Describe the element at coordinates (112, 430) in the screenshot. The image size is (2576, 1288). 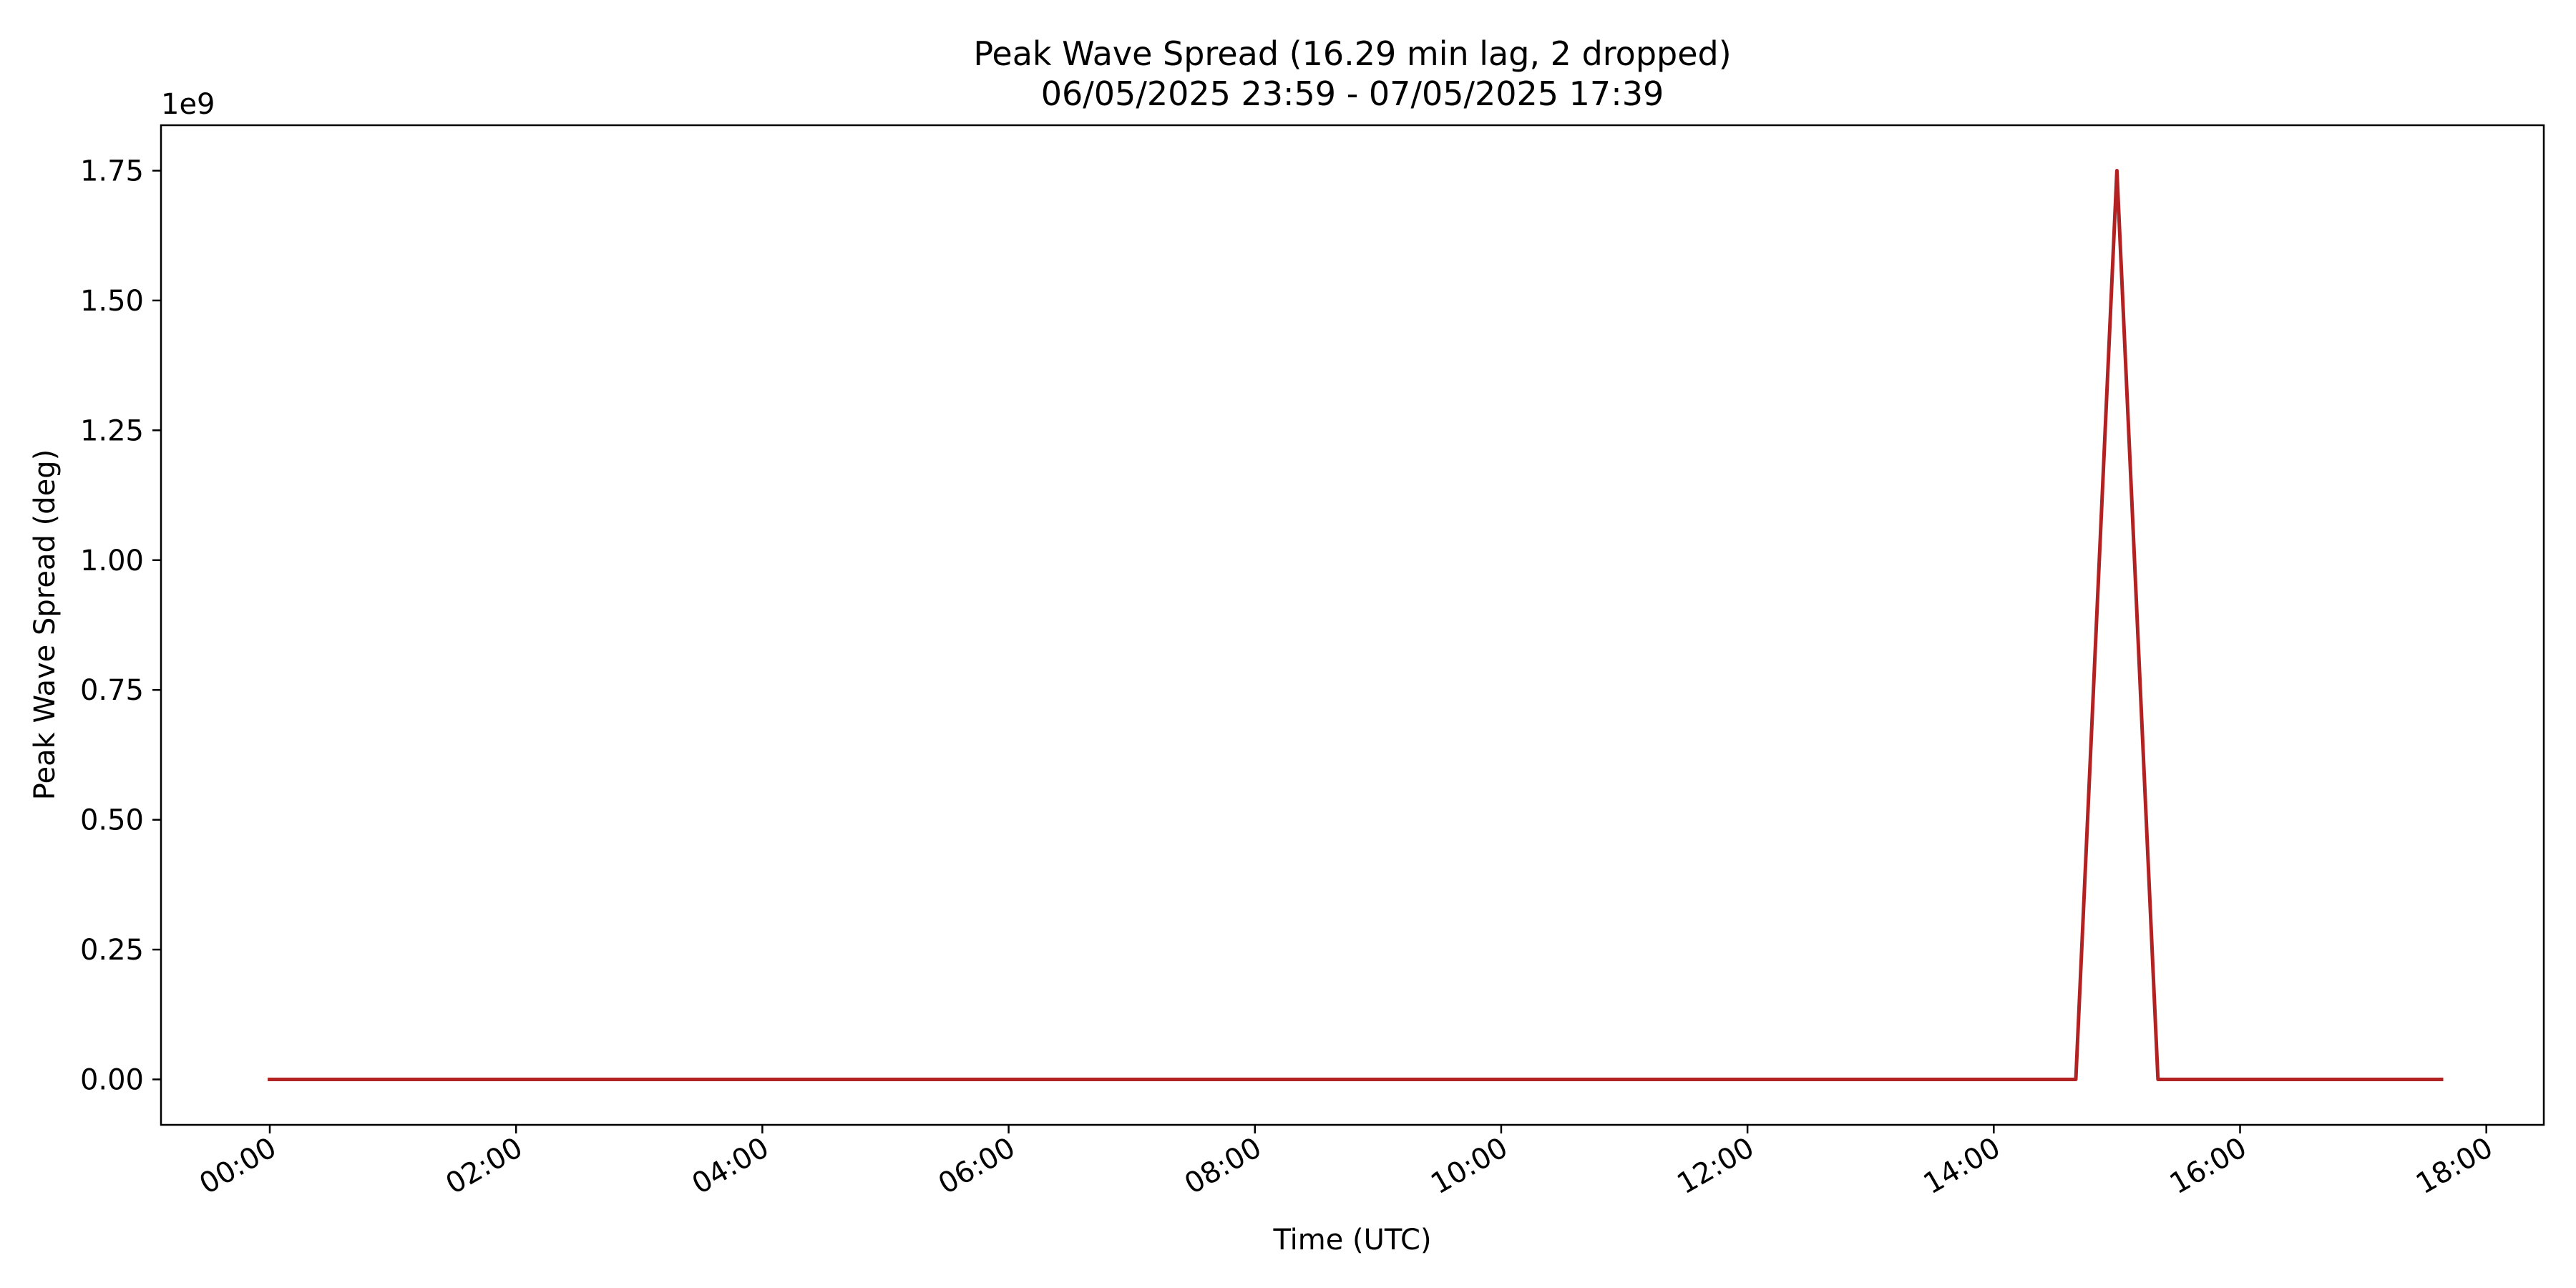
I see `y-tick-label: 1.25` at that location.